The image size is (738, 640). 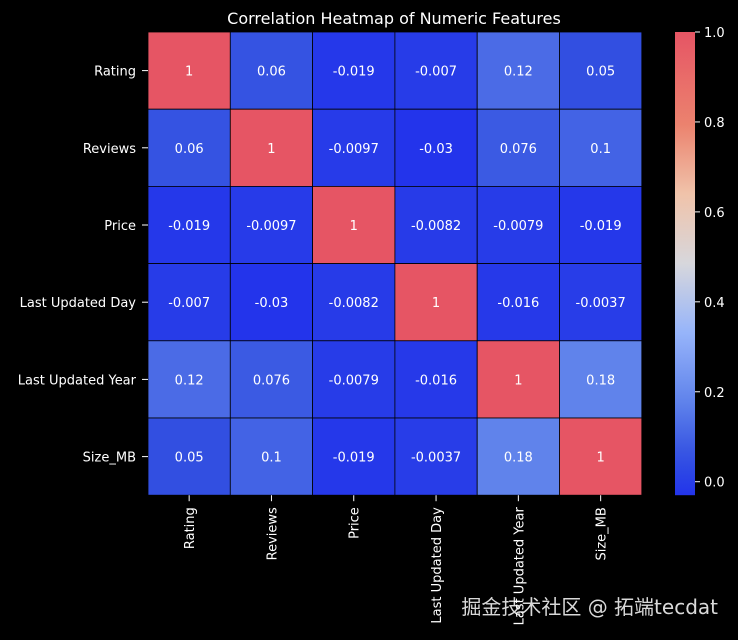 What do you see at coordinates (714, 123) in the screenshot?
I see `colorbar-tick-label: 0.8` at bounding box center [714, 123].